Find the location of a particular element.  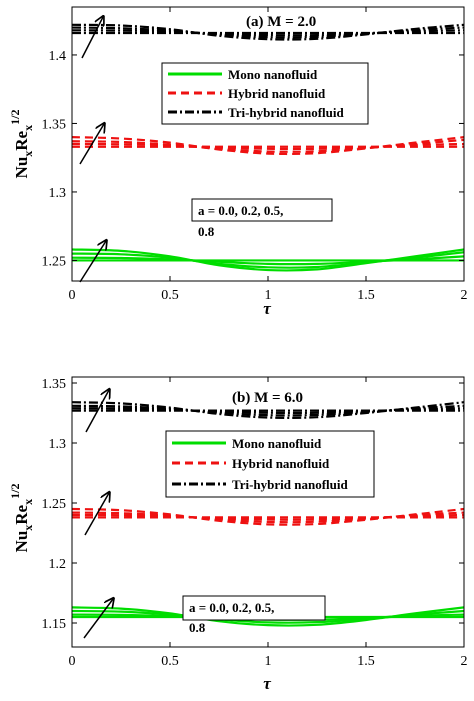

panel-b-series-2-curve-a-0.8 is located at coordinates (268, 410).